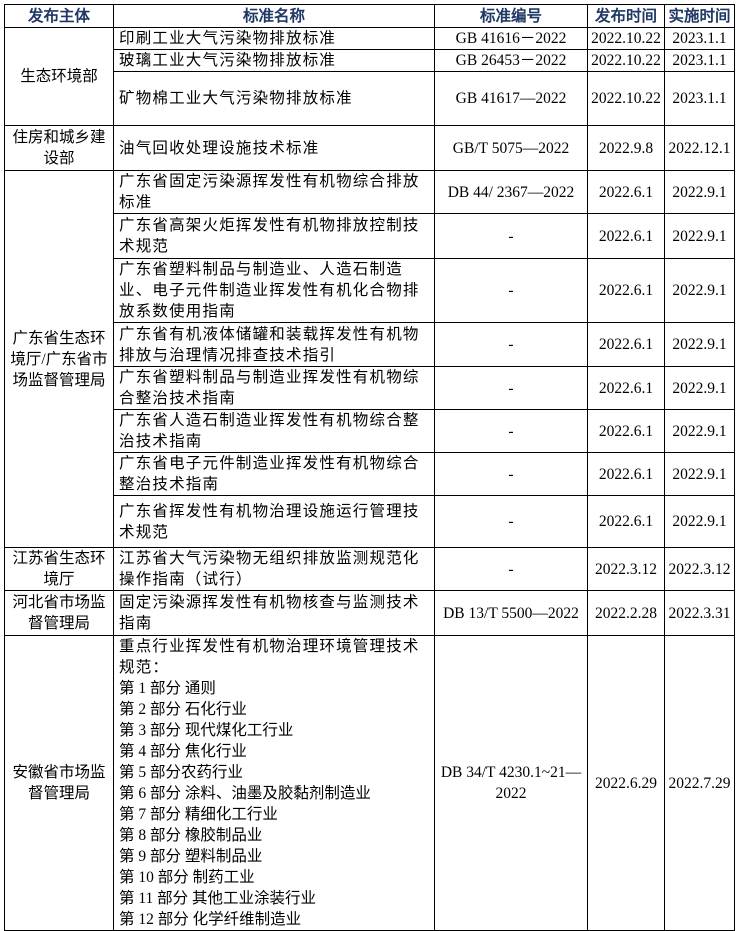  Describe the element at coordinates (59, 148) in the screenshot. I see `issuer-cell: 住房和城乡建设部` at that location.